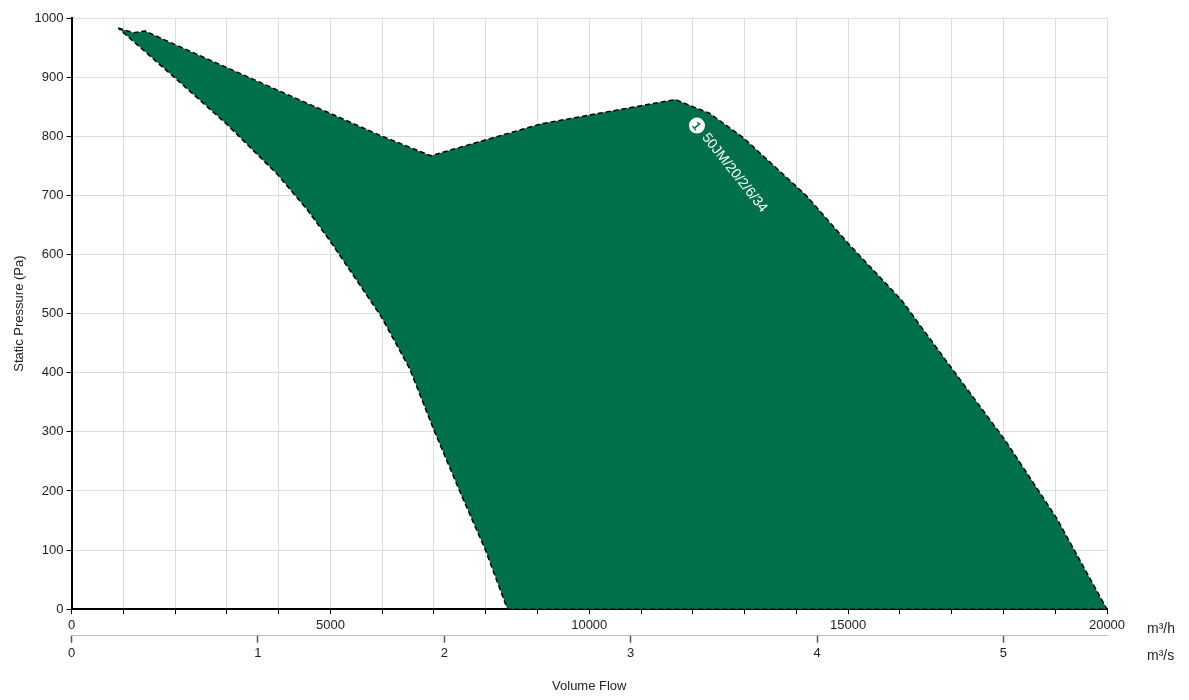  I want to click on y-tick-label: 600, so click(52, 254).